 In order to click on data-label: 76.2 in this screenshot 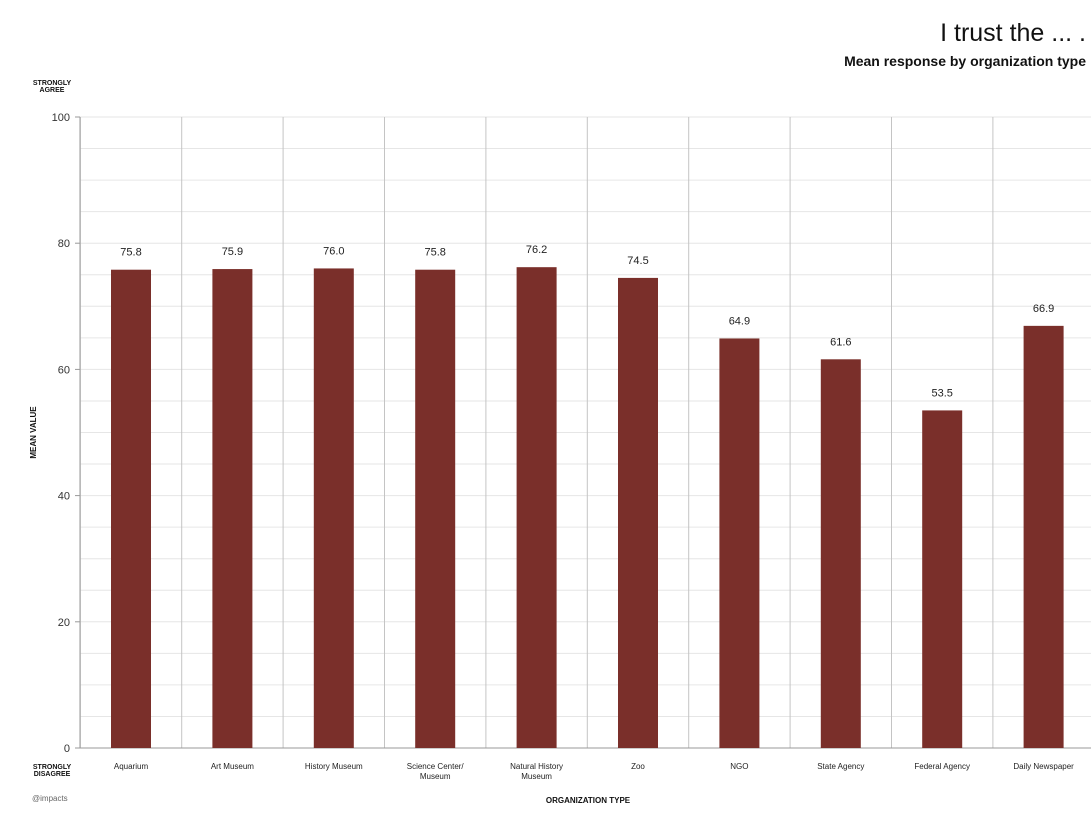, I will do `click(536, 250)`.